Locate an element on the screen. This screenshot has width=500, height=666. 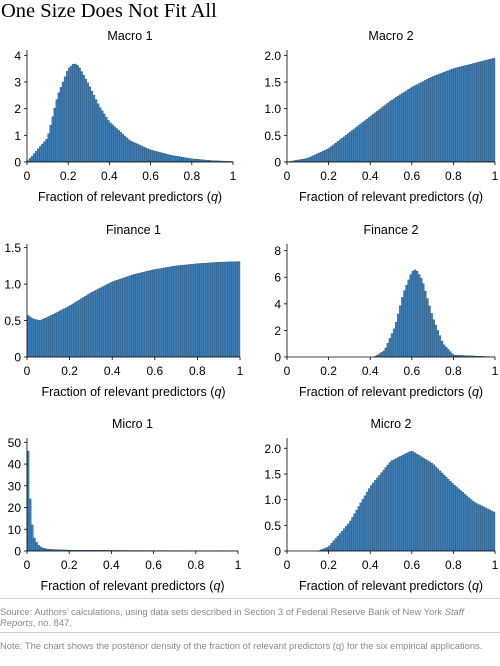
x-tick-label: 0.2 is located at coordinates (69, 565).